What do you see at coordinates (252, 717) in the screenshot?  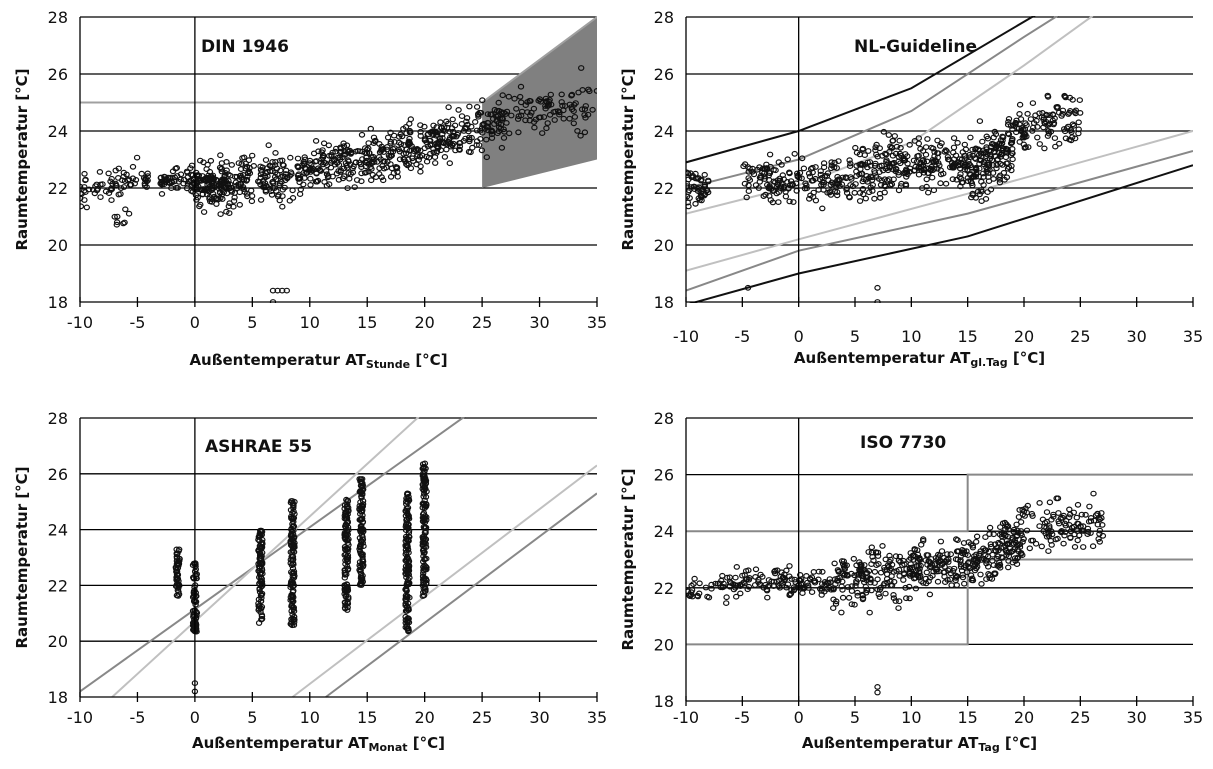 I see `tick-label-x: 5` at bounding box center [252, 717].